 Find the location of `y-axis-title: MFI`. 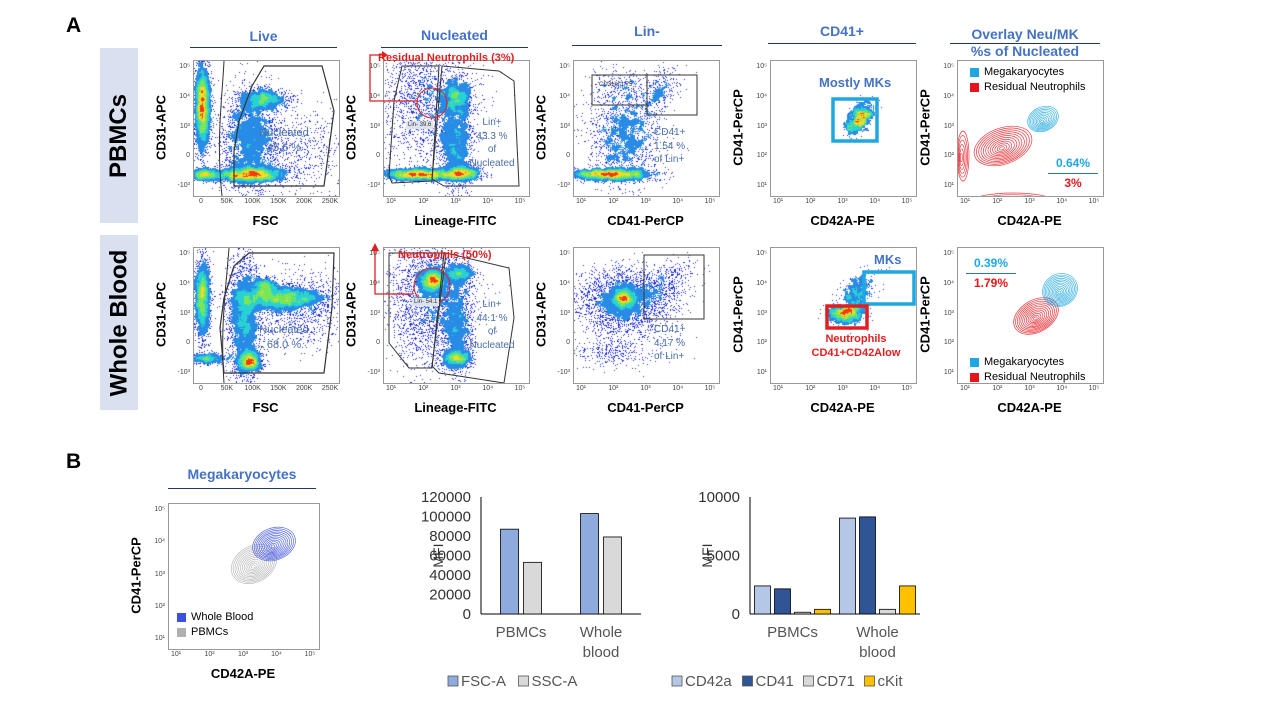

y-axis-title: MFI is located at coordinates (438, 555).